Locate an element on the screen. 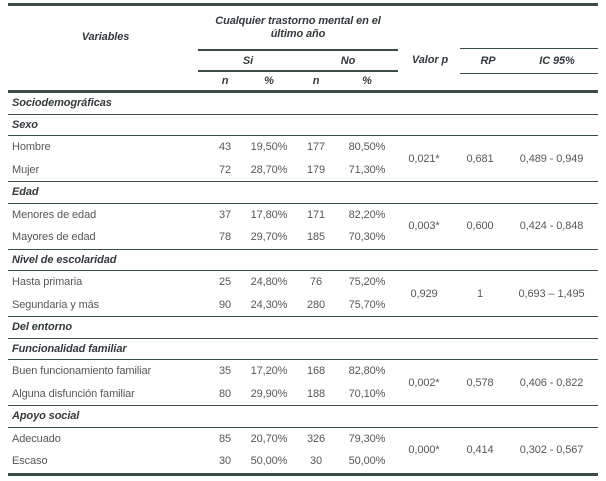  row-label: Buen funcionamiento familiar is located at coordinates (82, 371).